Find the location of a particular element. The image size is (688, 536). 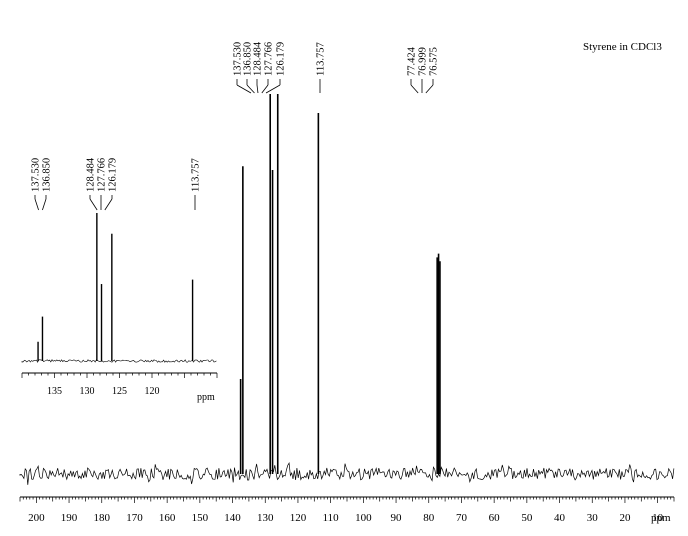

x-tick-label: 60 is located at coordinates (495, 518).